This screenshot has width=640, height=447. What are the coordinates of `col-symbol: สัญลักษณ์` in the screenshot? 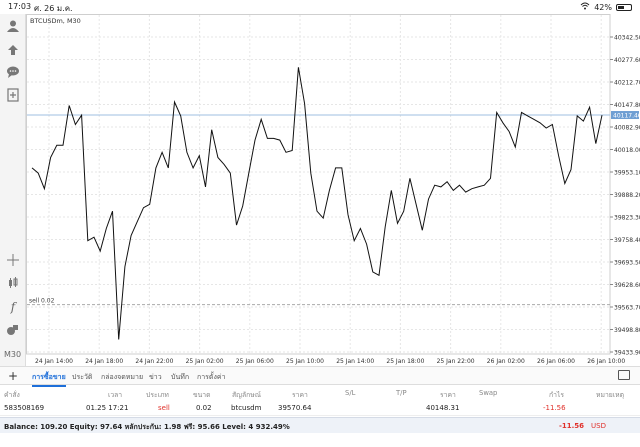 It's located at (247, 395).